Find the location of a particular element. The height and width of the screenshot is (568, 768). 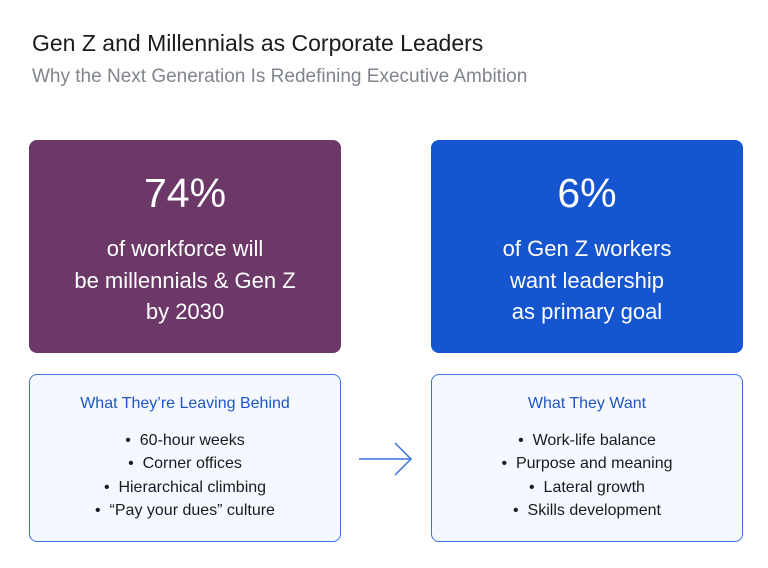

stat-text: want leadership is located at coordinates (587, 280).